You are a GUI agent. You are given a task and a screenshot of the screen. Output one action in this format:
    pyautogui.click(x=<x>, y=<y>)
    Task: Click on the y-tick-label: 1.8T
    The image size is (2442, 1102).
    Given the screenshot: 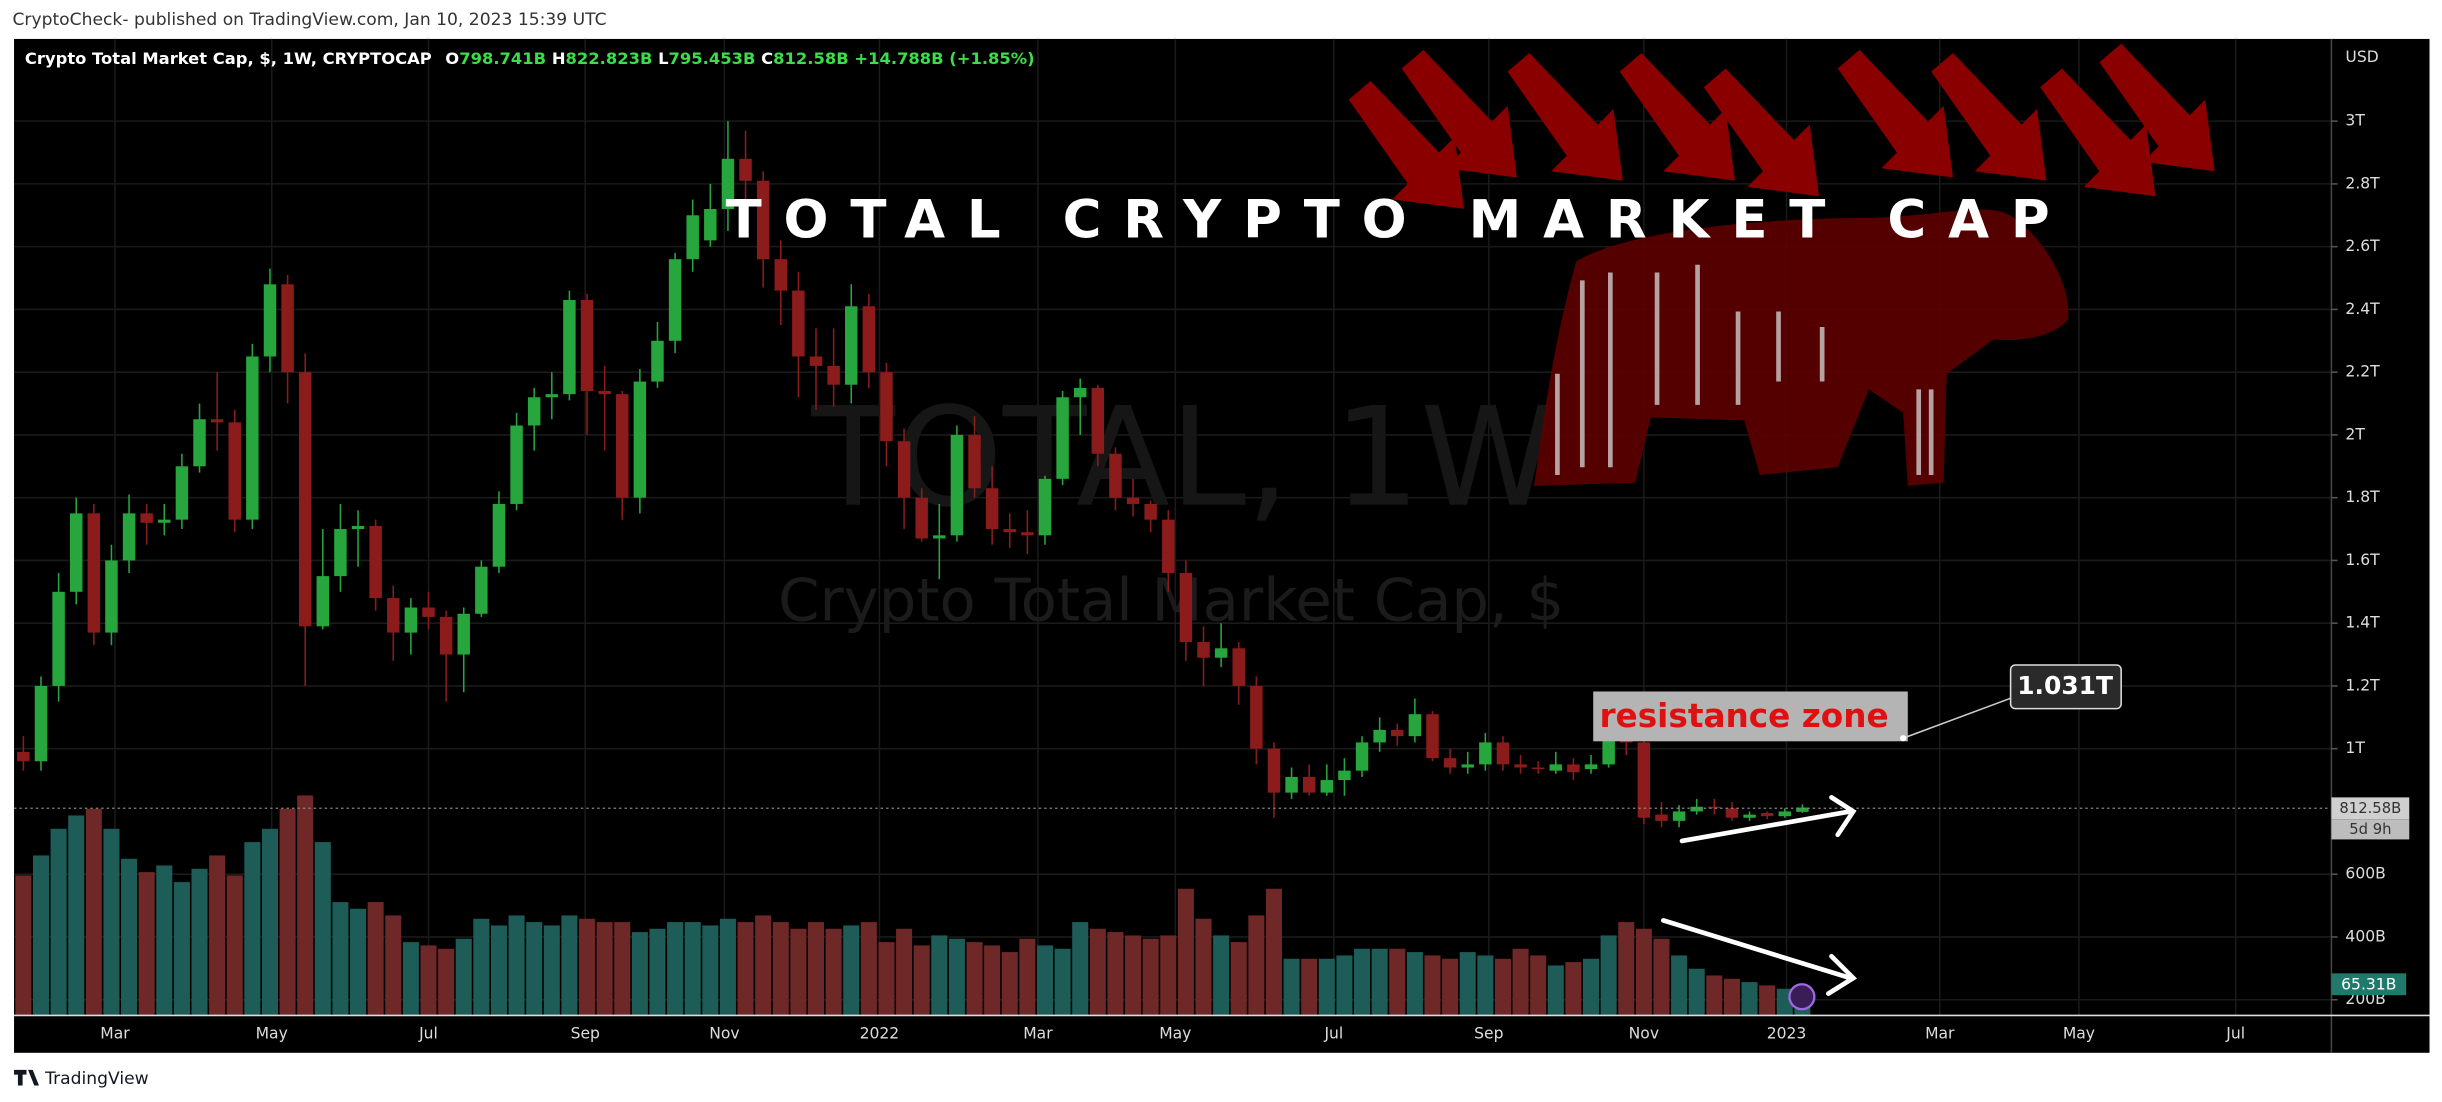 What is the action you would take?
    pyautogui.click(x=2362, y=497)
    